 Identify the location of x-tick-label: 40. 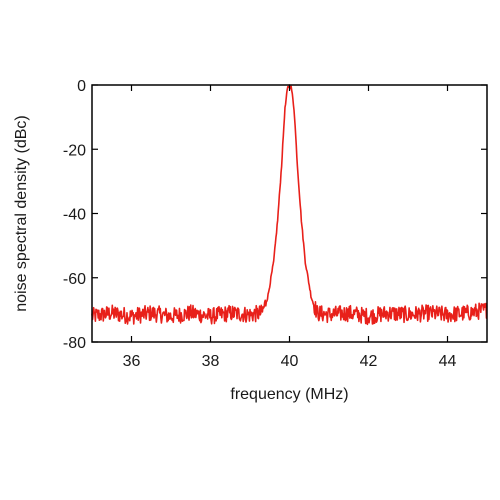
(290, 361).